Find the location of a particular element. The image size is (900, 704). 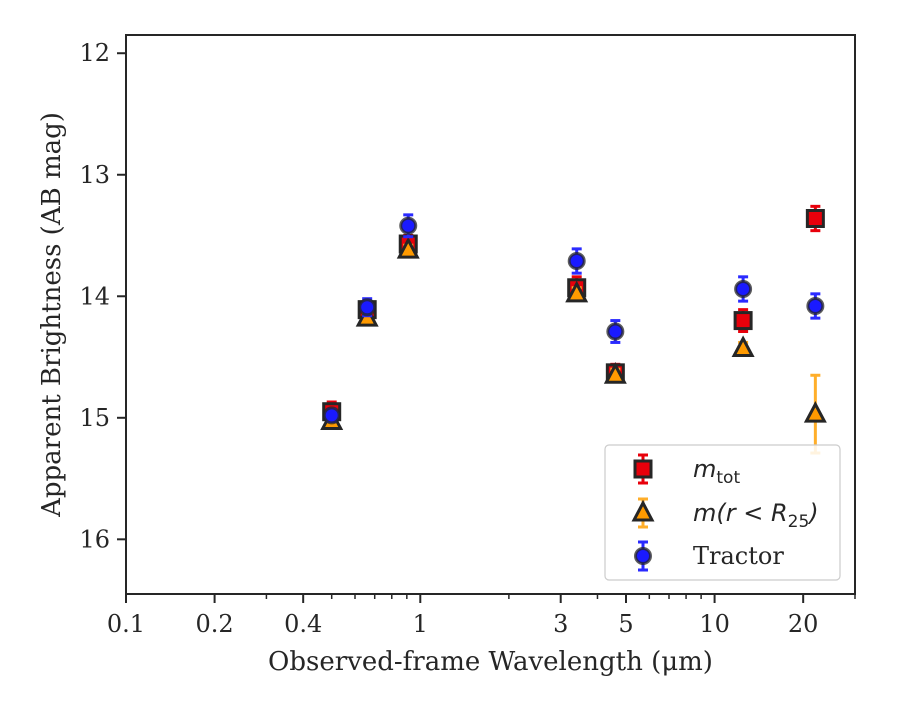

legend-label-subscript: 25 is located at coordinates (799, 522).